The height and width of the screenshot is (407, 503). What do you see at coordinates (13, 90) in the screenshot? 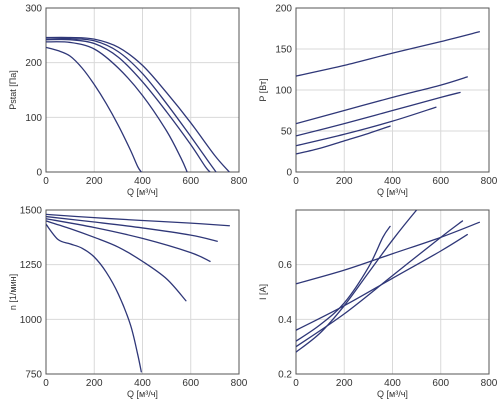
I see `y-axis-label: Pstat [Па]` at bounding box center [13, 90].